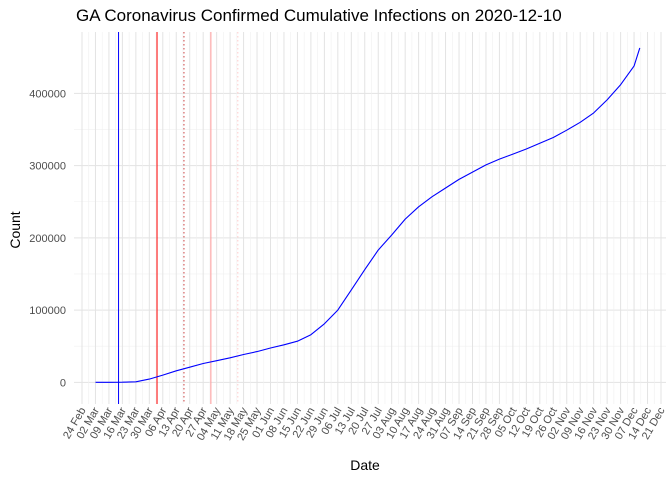  Describe the element at coordinates (63, 383) in the screenshot. I see `y-tick-label: 0` at that location.